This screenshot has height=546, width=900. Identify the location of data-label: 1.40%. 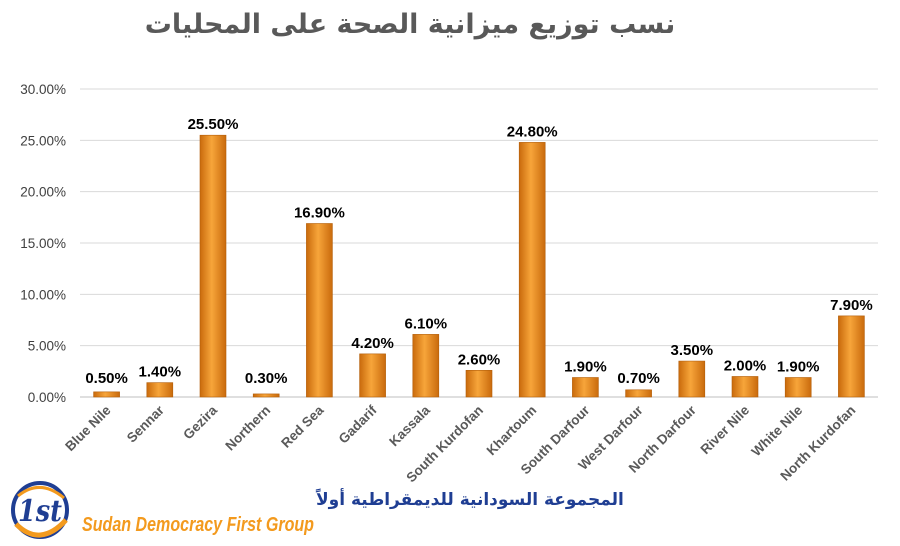
(160, 372).